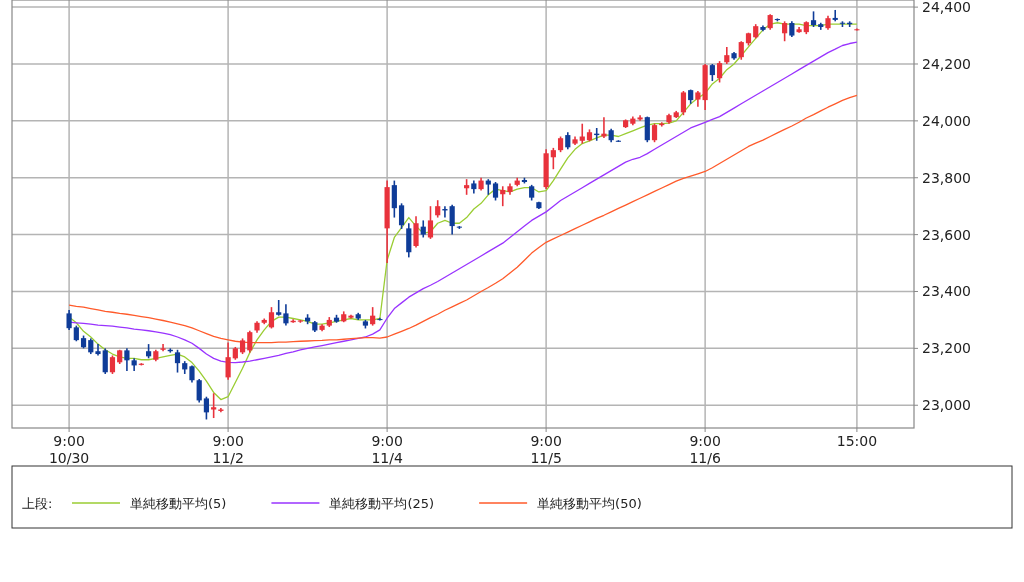 Image resolution: width=1024 pixels, height=582 pixels. What do you see at coordinates (946, 234) in the screenshot?
I see `y-tick-label: 23,600` at bounding box center [946, 234].